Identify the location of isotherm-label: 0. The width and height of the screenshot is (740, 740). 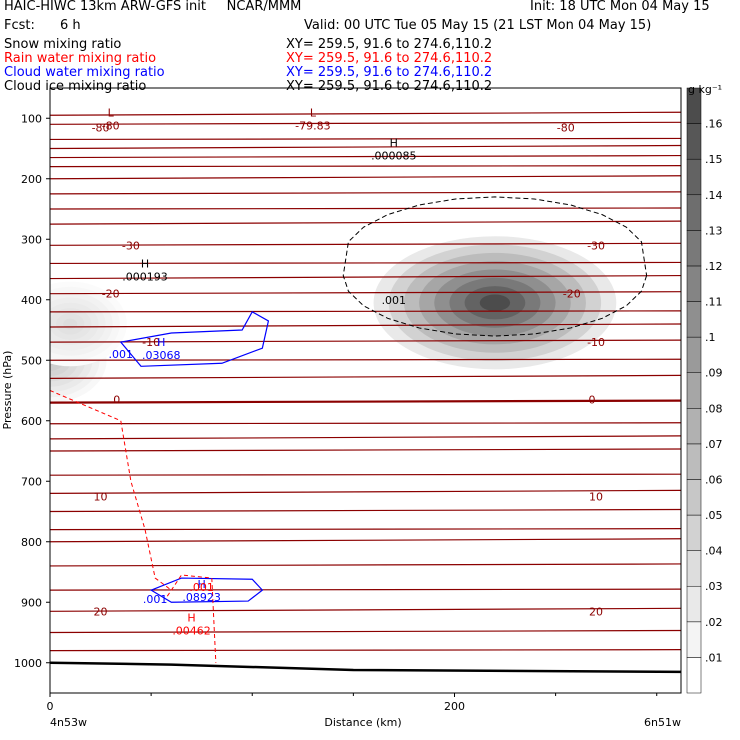
(116, 400).